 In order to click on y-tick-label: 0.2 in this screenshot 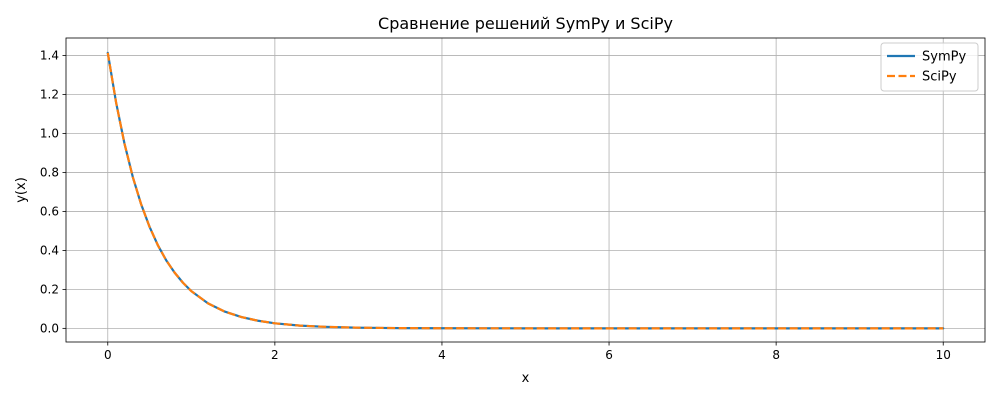, I will do `click(49, 289)`.